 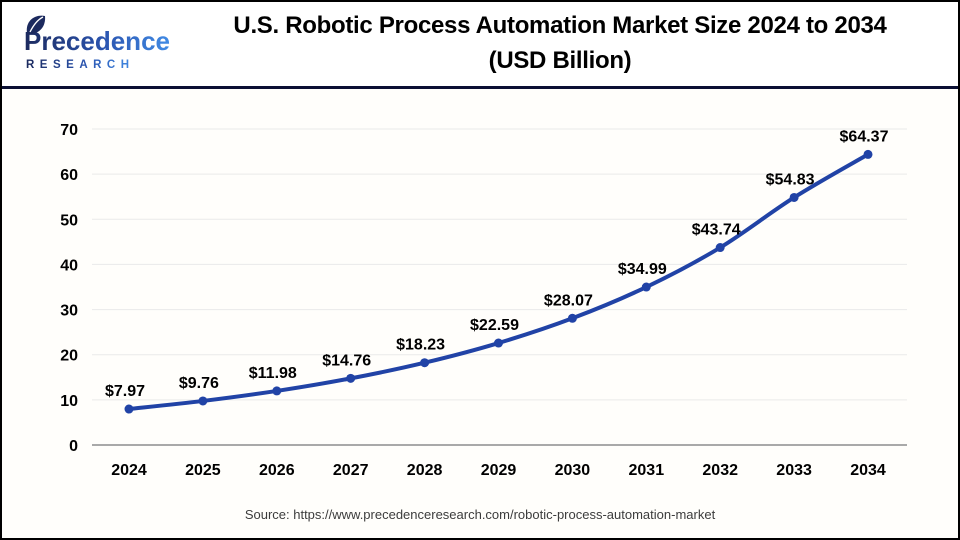 I want to click on leaf-vein, so click(x=36, y=24).